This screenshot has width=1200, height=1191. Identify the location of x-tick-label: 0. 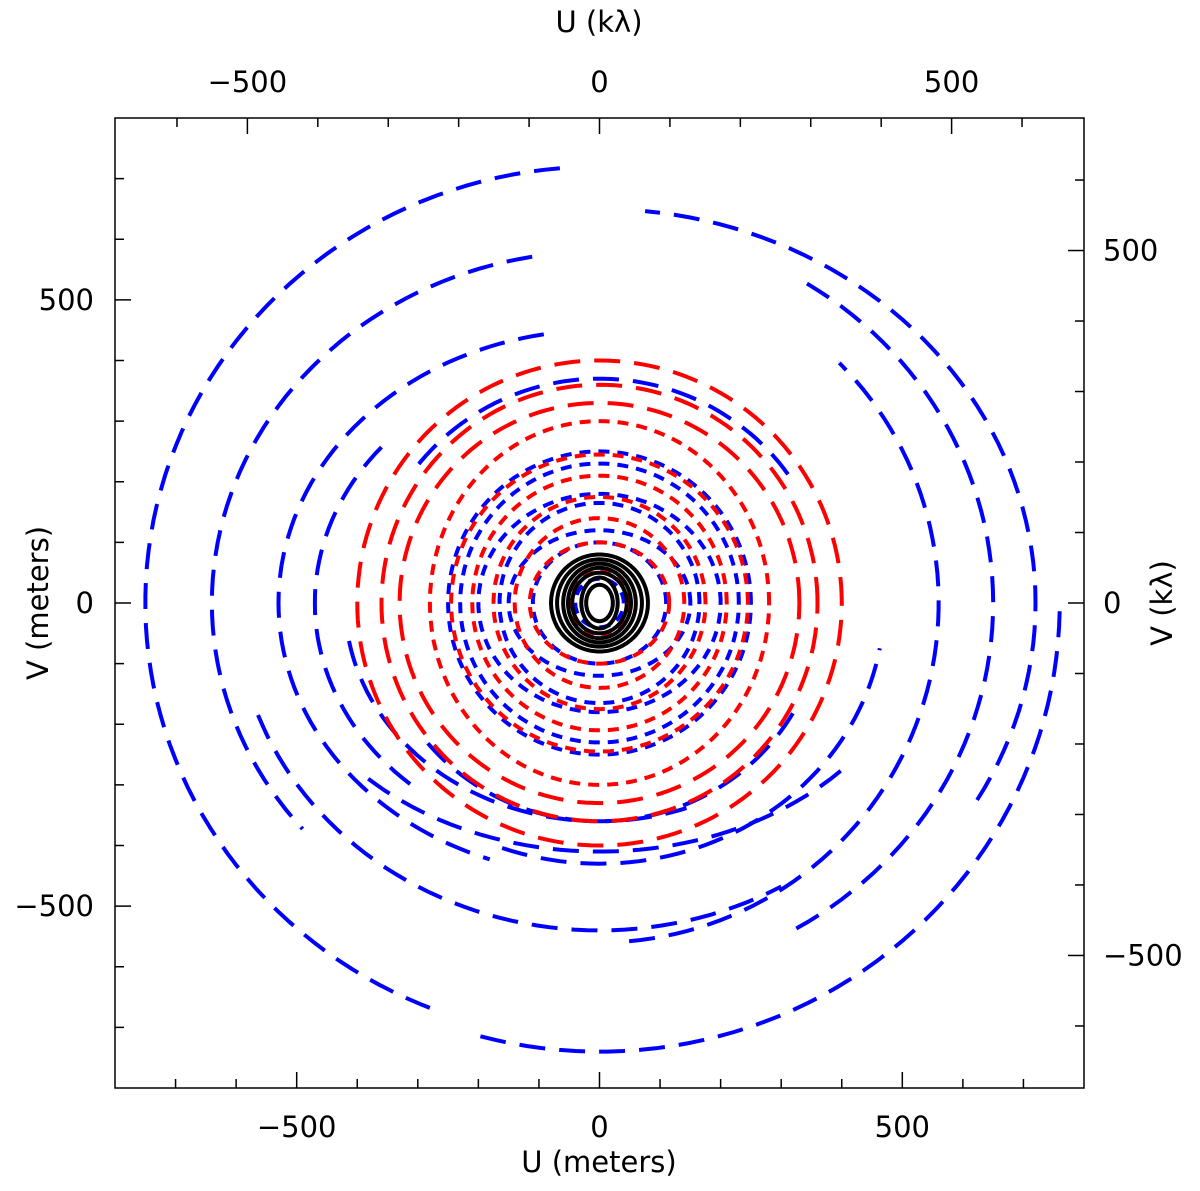
(599, 1127).